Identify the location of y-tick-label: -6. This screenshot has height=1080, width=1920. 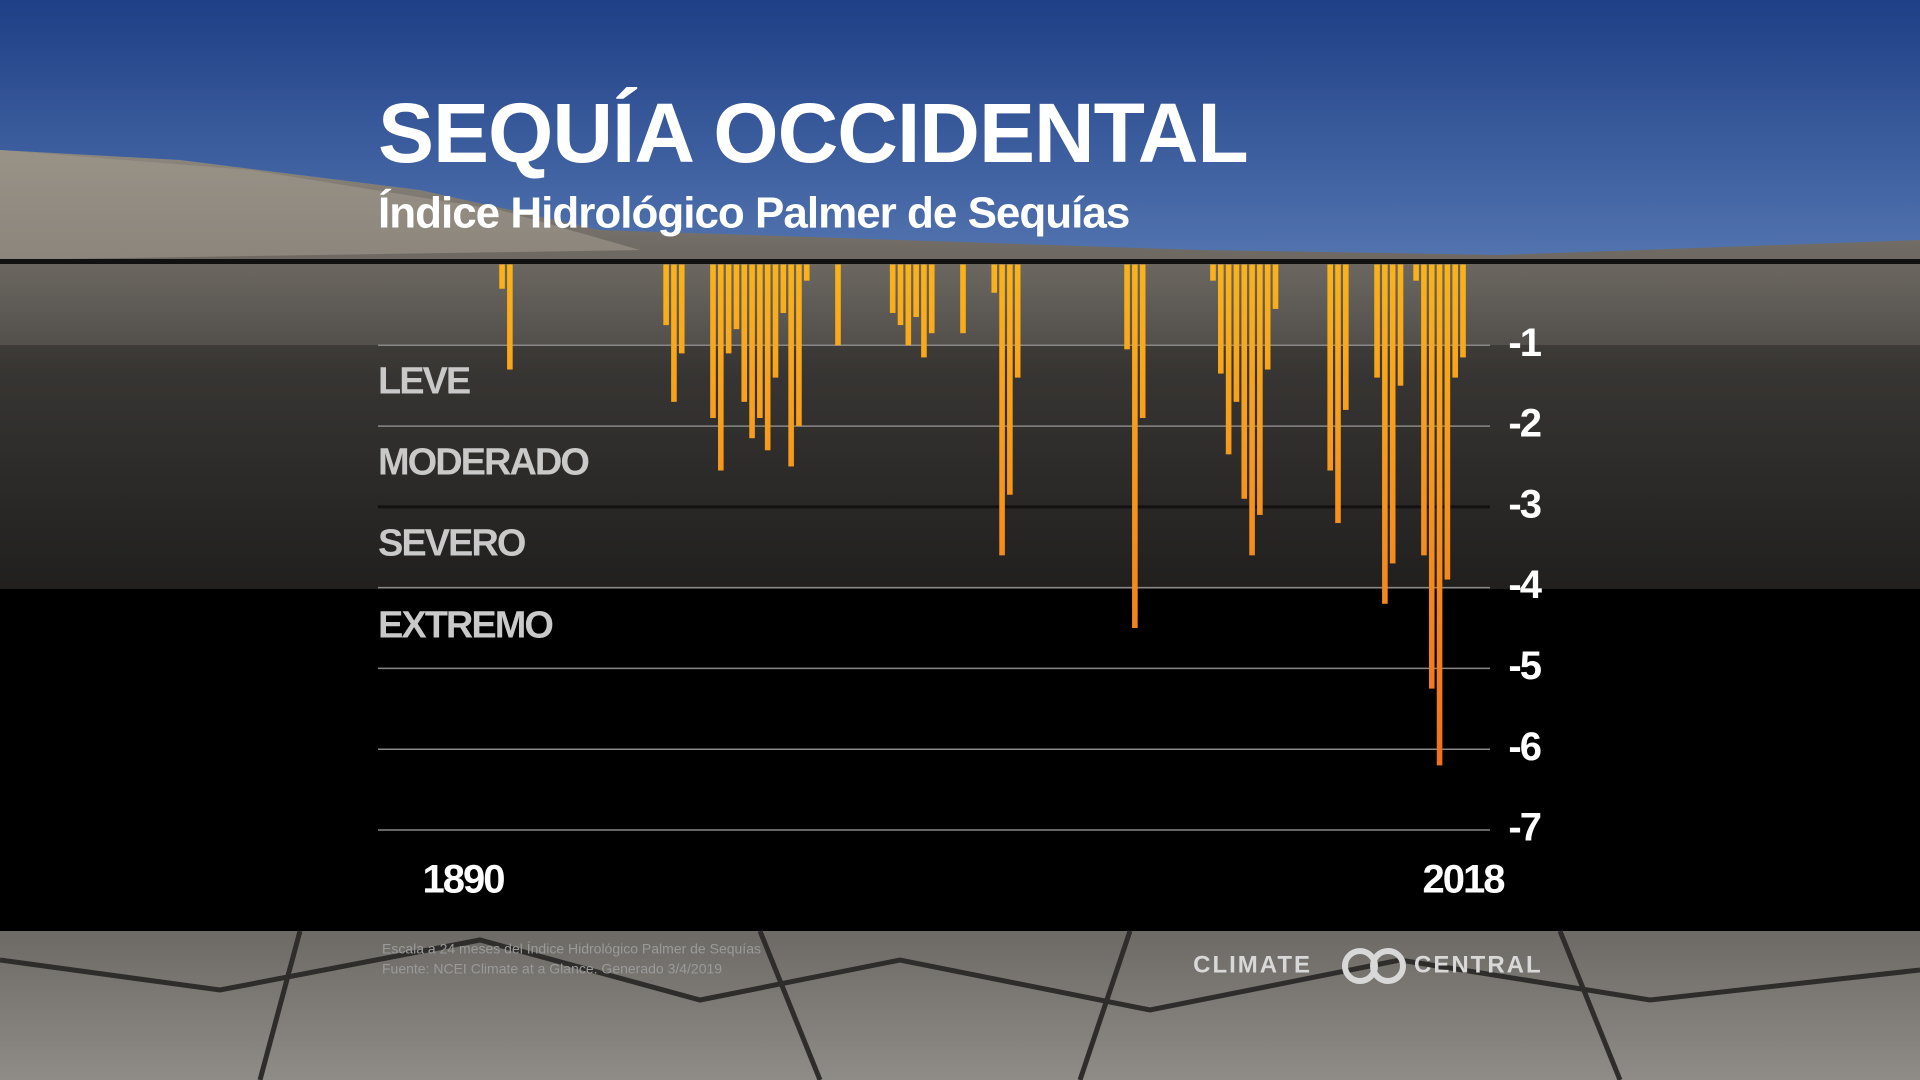
(1524, 747).